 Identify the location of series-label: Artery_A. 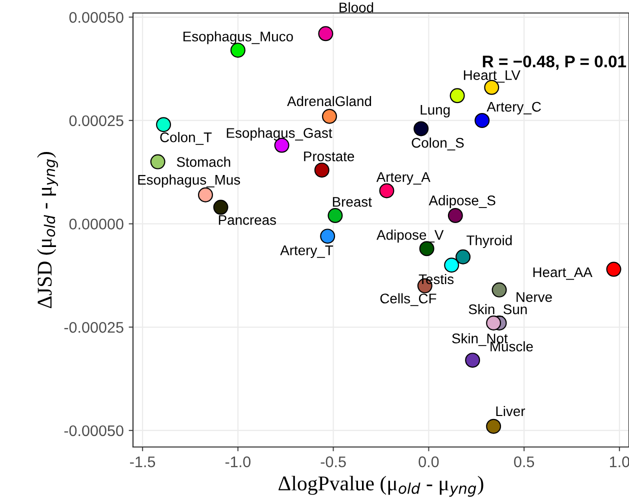
(403, 178).